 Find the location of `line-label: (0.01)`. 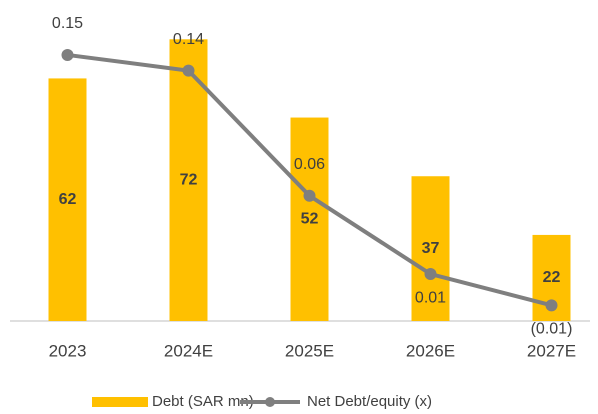

line-label: (0.01) is located at coordinates (552, 329).